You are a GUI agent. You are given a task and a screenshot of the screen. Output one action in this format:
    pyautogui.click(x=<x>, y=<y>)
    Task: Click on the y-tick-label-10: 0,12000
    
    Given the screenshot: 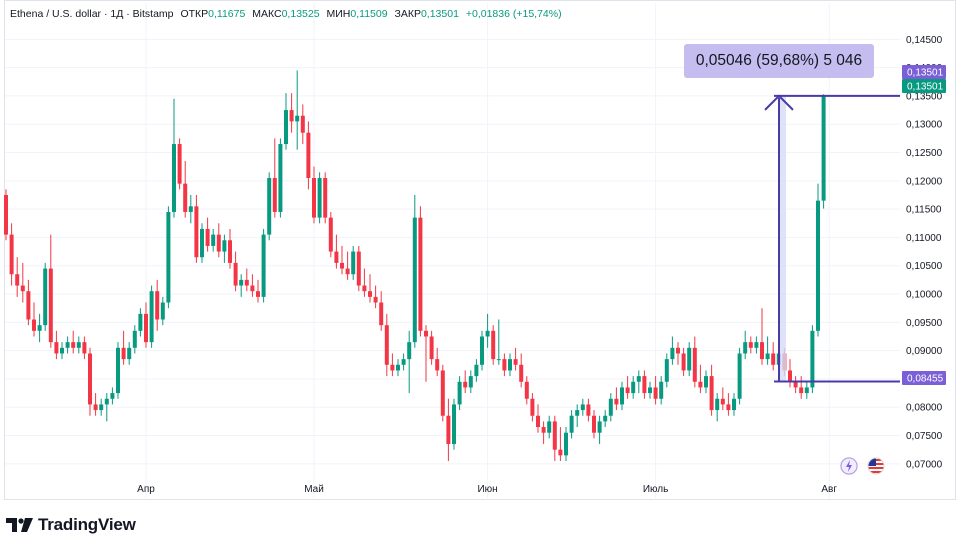 What is the action you would take?
    pyautogui.click(x=924, y=181)
    